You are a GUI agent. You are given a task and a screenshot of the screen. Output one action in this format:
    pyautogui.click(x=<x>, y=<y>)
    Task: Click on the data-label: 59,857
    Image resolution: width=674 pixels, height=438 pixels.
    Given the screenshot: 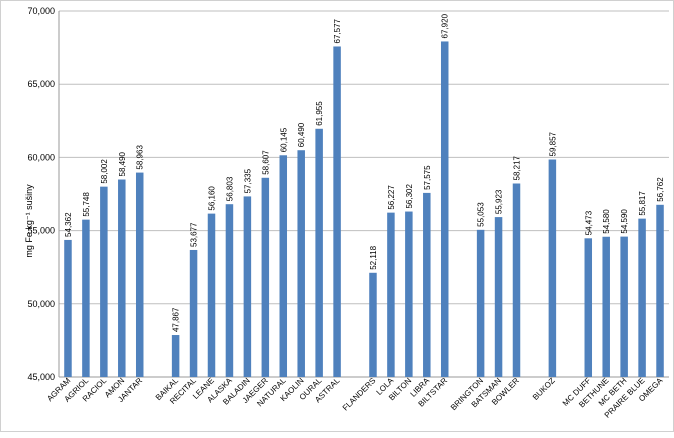 What is the action you would take?
    pyautogui.click(x=552, y=143)
    